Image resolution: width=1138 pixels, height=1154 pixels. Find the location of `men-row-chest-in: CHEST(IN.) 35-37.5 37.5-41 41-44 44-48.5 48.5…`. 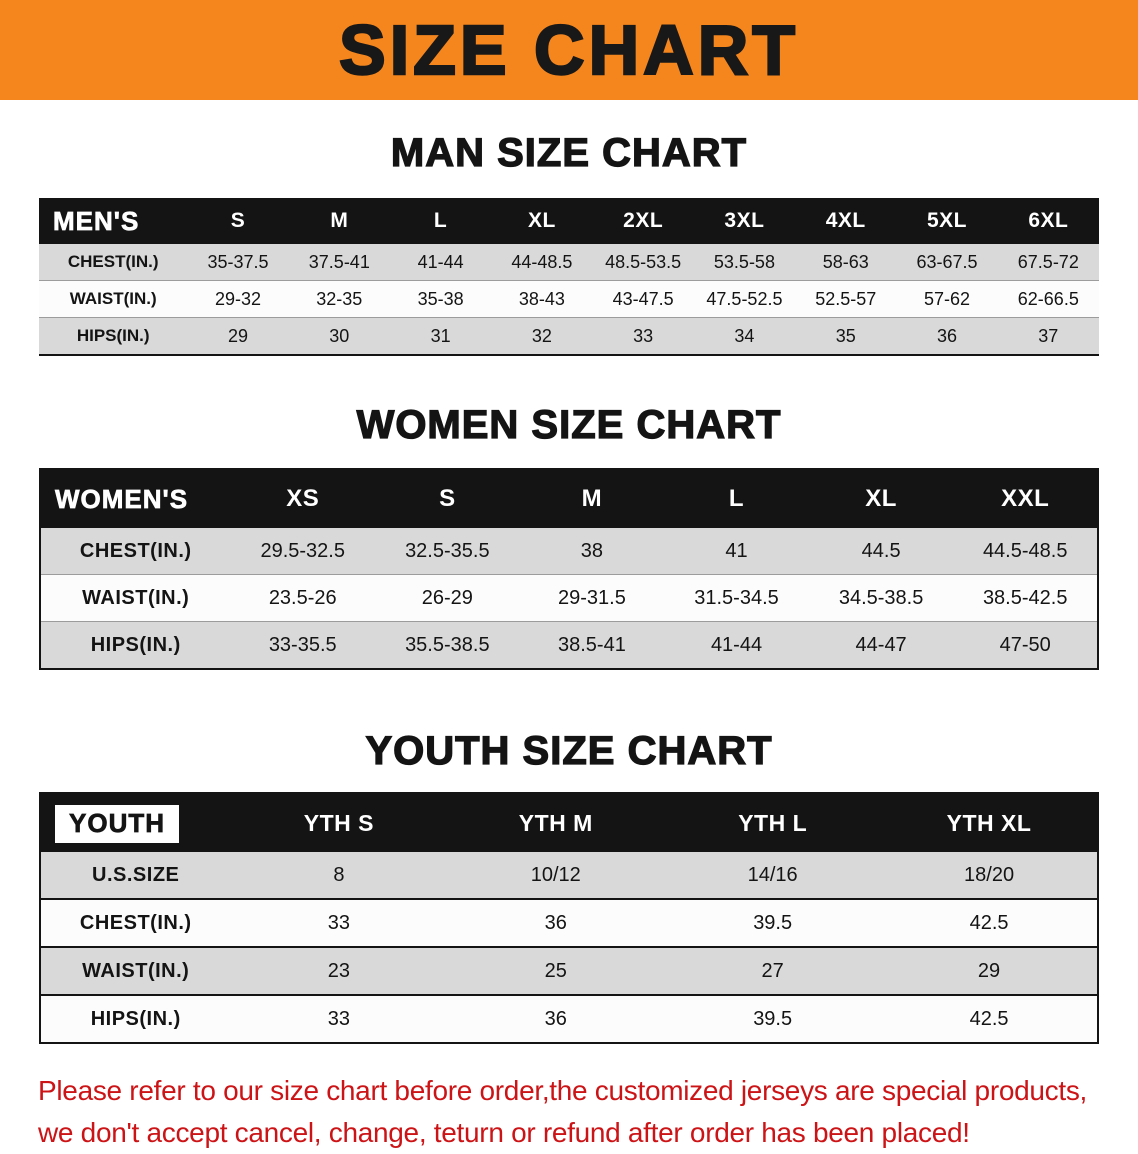

men-row-chest-in: CHEST(IN.) 35-37.5 37.5-41 41-44 44-48.5 48.5… is located at coordinates (569, 262).